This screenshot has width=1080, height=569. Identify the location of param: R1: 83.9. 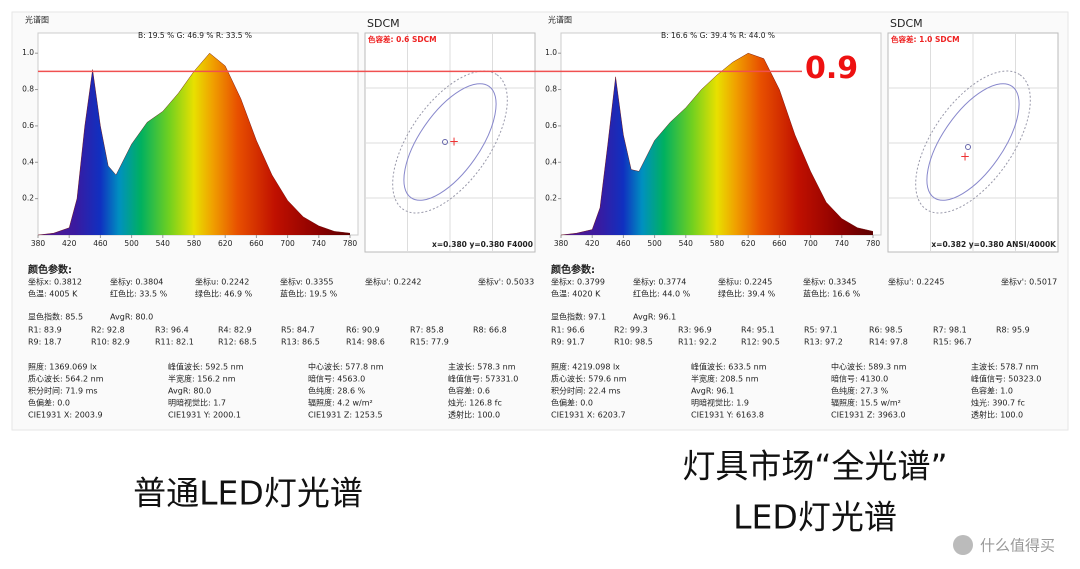
(45, 330).